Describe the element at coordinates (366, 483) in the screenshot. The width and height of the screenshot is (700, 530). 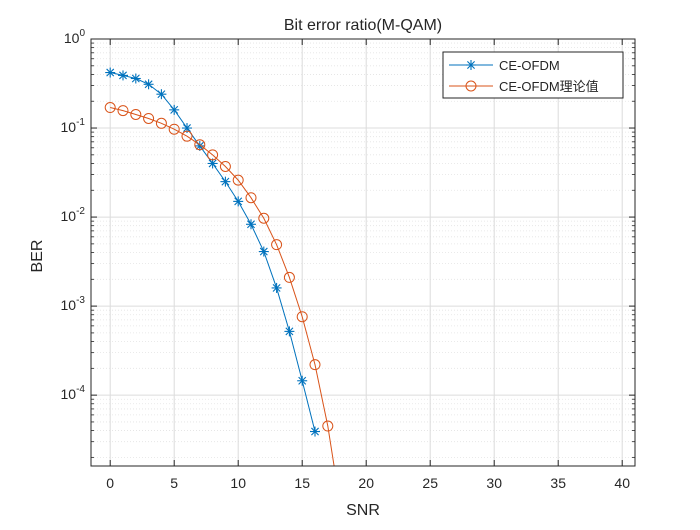
I see `x-tick-label: 20` at that location.